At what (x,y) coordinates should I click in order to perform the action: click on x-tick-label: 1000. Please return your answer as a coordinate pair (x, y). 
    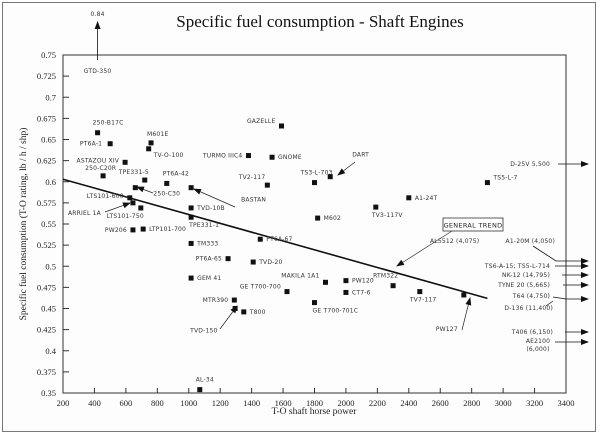
    Looking at the image, I should click on (188, 403).